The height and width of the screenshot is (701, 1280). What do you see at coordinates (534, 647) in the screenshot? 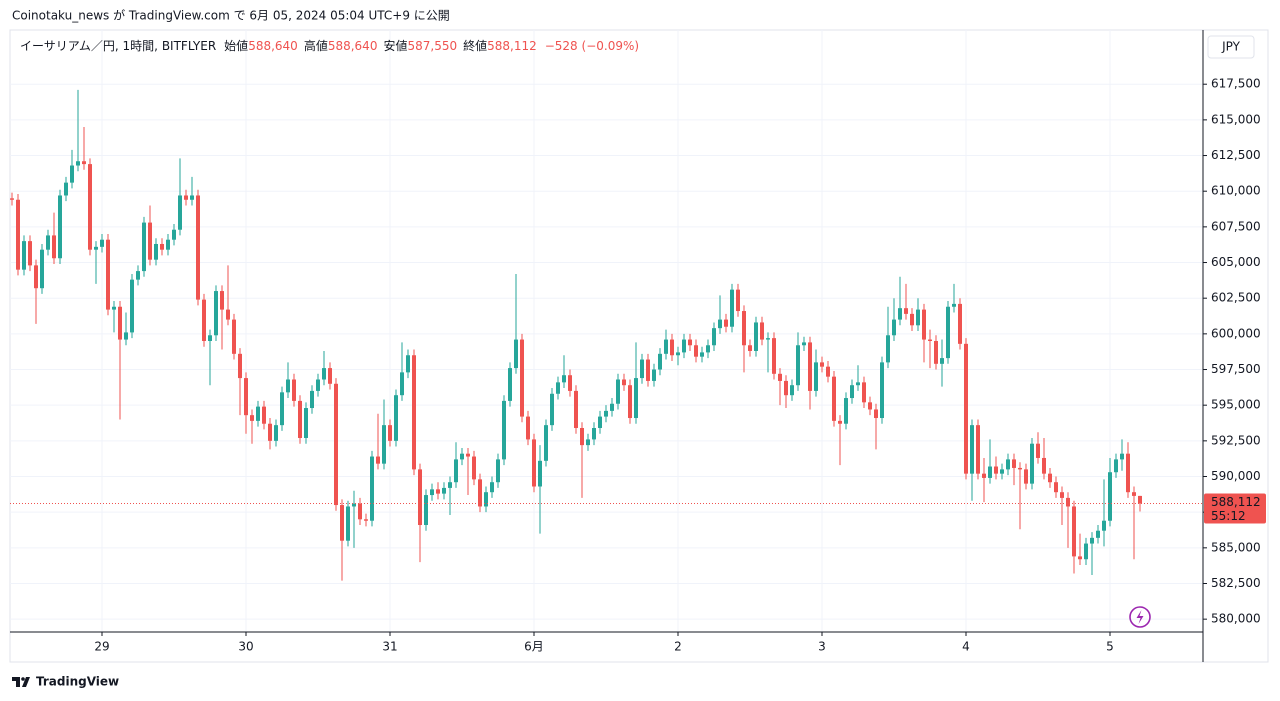
I see `x-tick-label: 6月` at bounding box center [534, 647].